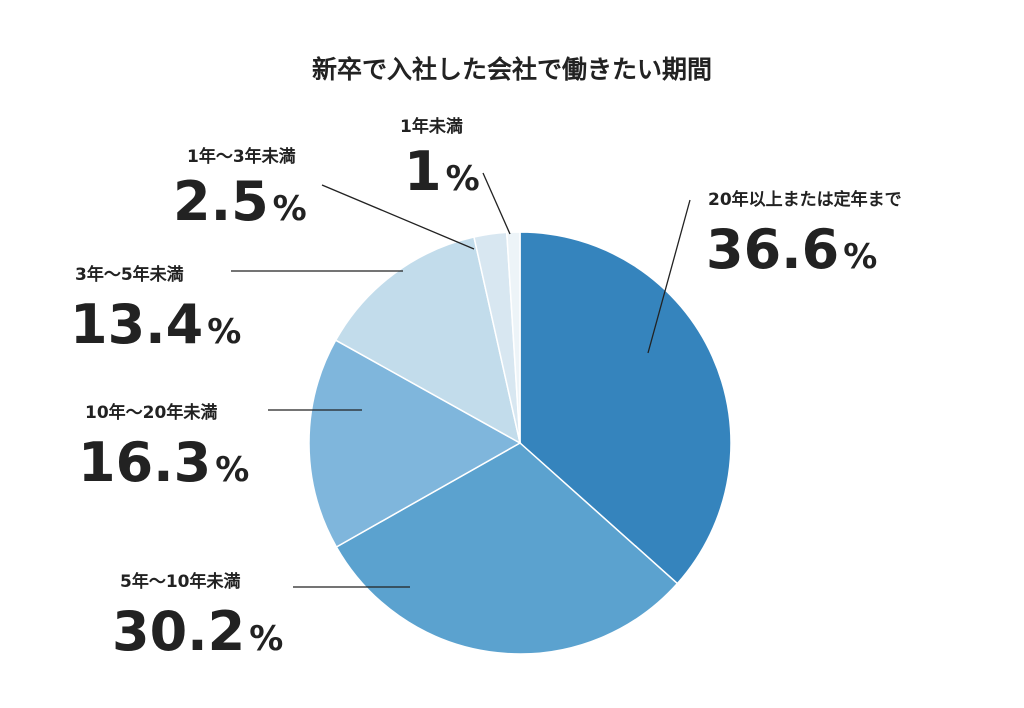 The height and width of the screenshot is (708, 1024). Describe the element at coordinates (151, 412) in the screenshot. I see `slice-category-label: 10年〜20年未満` at that location.